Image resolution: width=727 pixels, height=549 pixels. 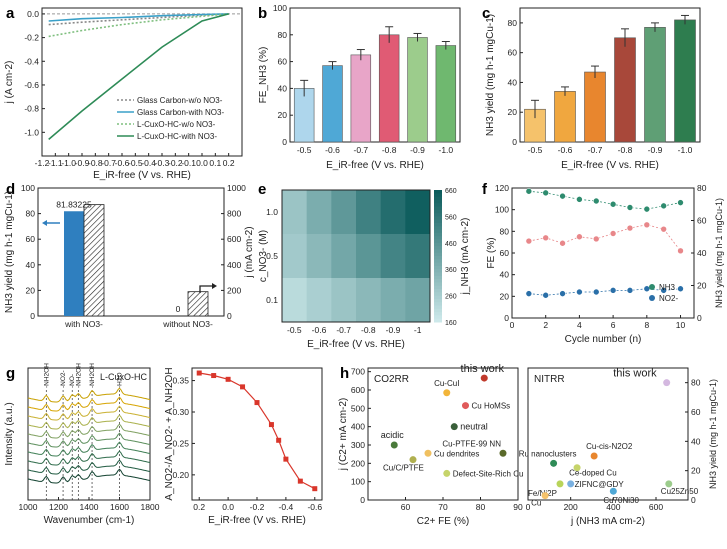 I want to click on panel-b-xlabel: E_iR-free (V vs. RHE), so click(x=375, y=165).